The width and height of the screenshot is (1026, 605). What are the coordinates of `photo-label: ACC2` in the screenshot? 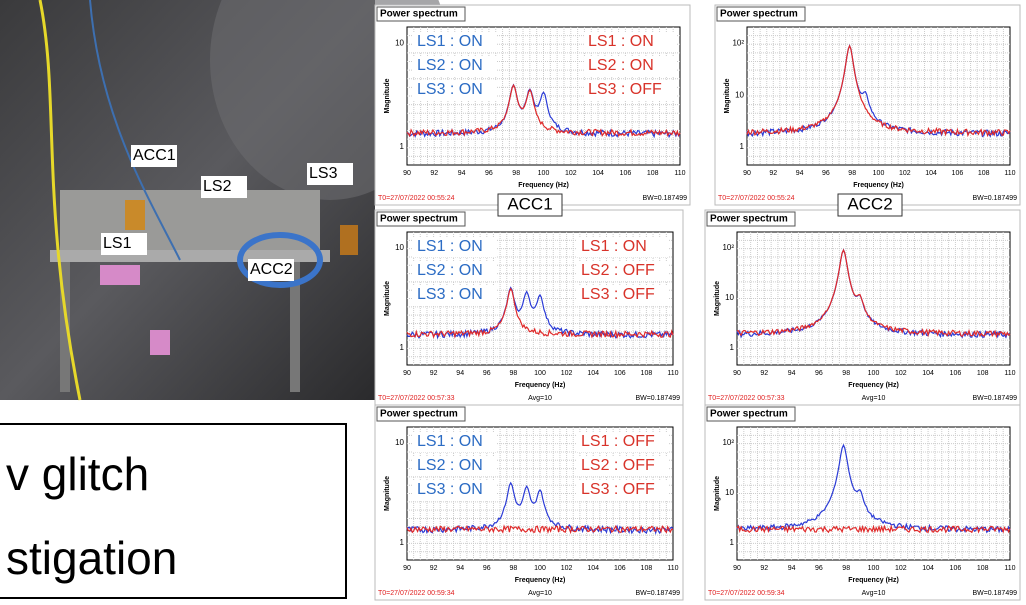 It's located at (271, 269).